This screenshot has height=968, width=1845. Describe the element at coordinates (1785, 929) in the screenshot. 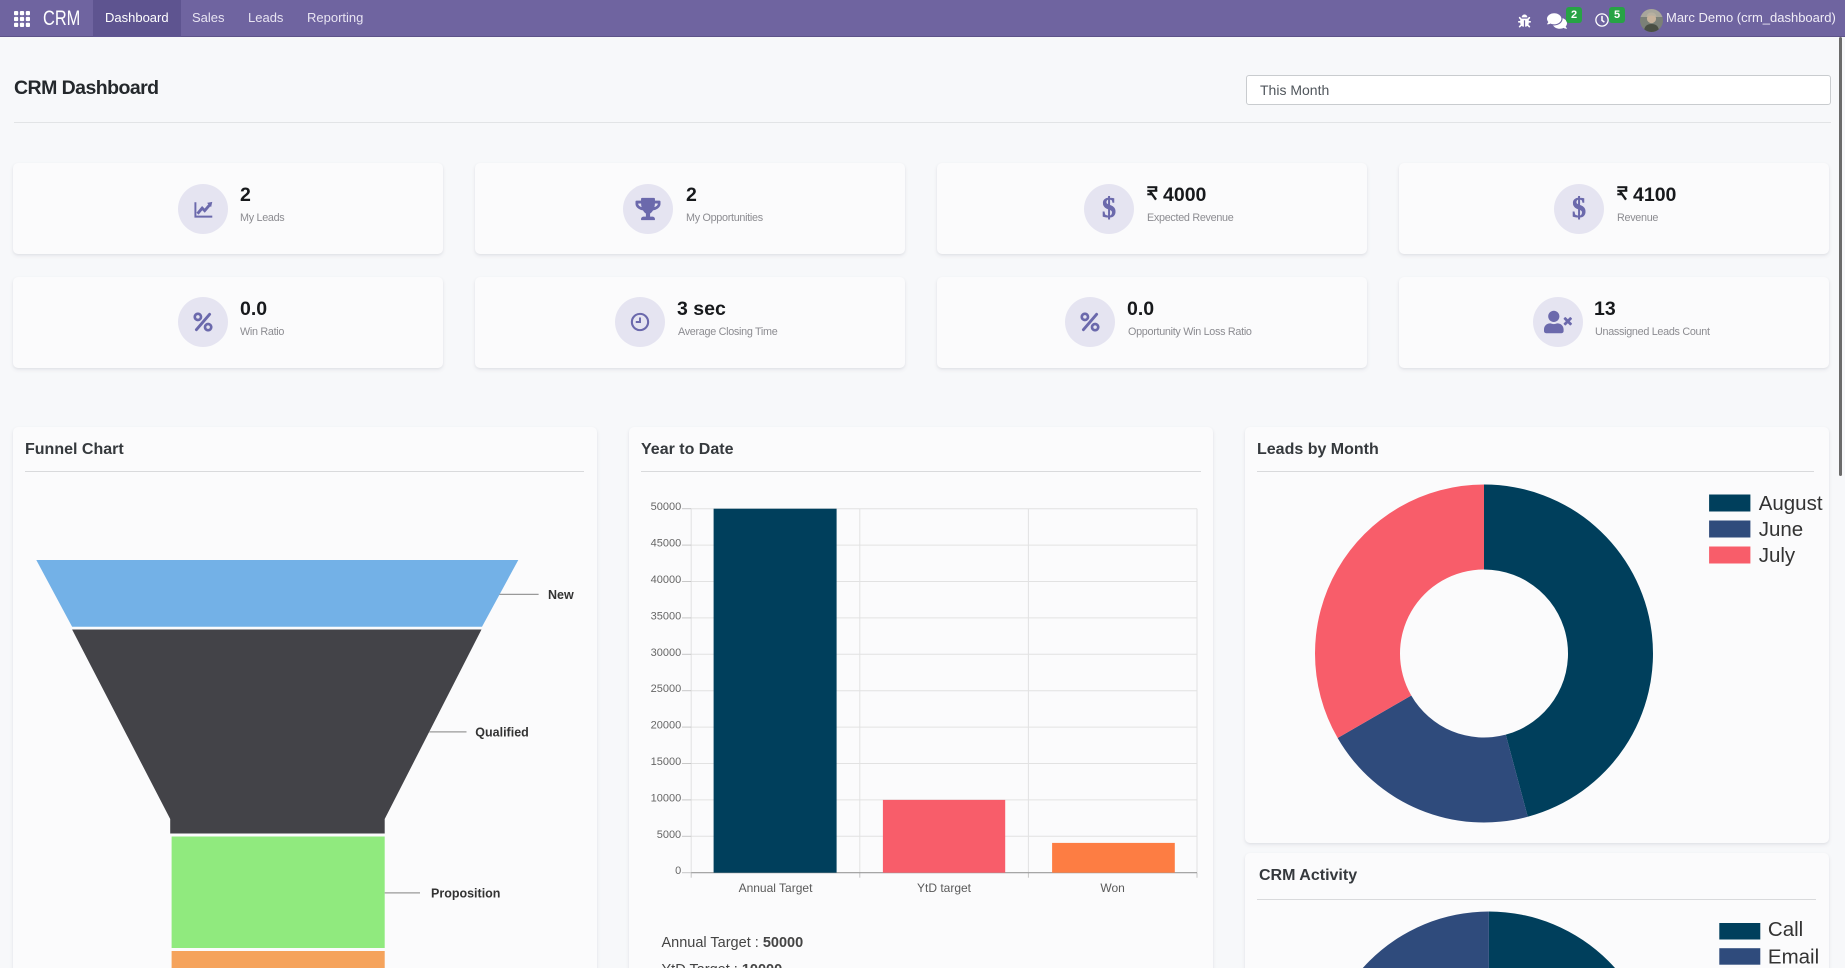

I see `svg-text: Call` at that location.